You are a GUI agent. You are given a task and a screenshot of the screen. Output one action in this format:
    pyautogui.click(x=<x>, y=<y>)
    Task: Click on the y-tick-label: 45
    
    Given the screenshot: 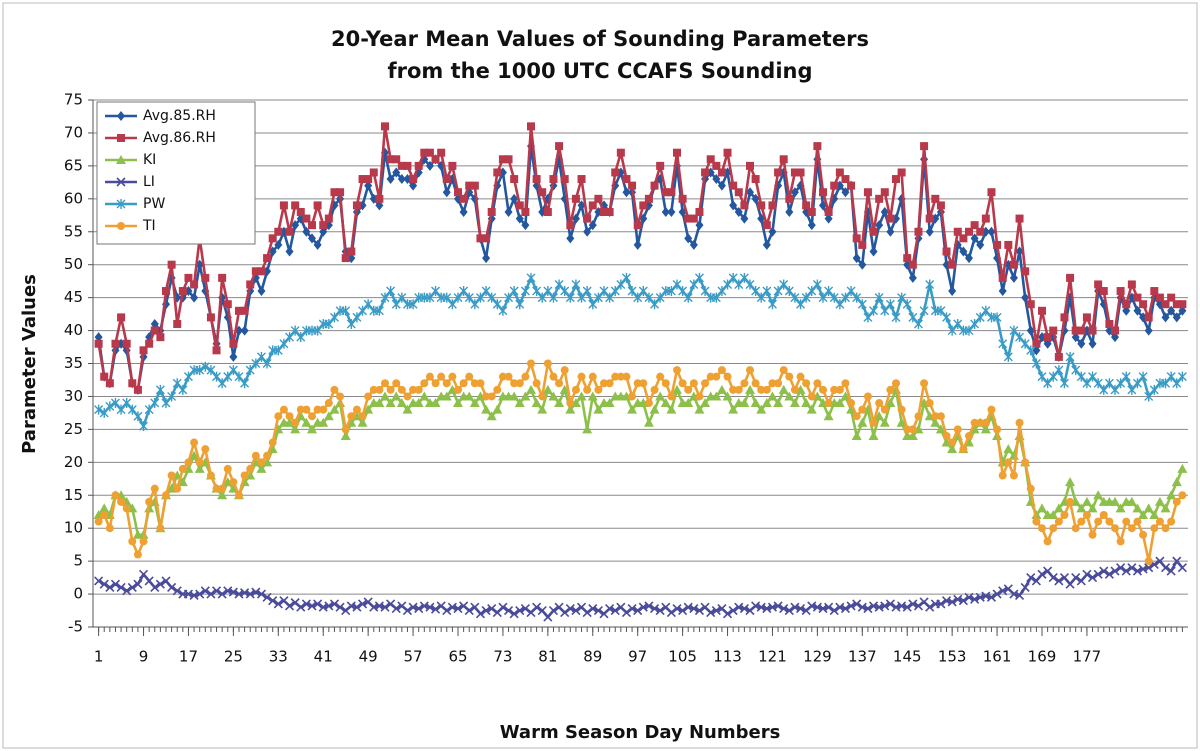 What is the action you would take?
    pyautogui.click(x=73, y=297)
    